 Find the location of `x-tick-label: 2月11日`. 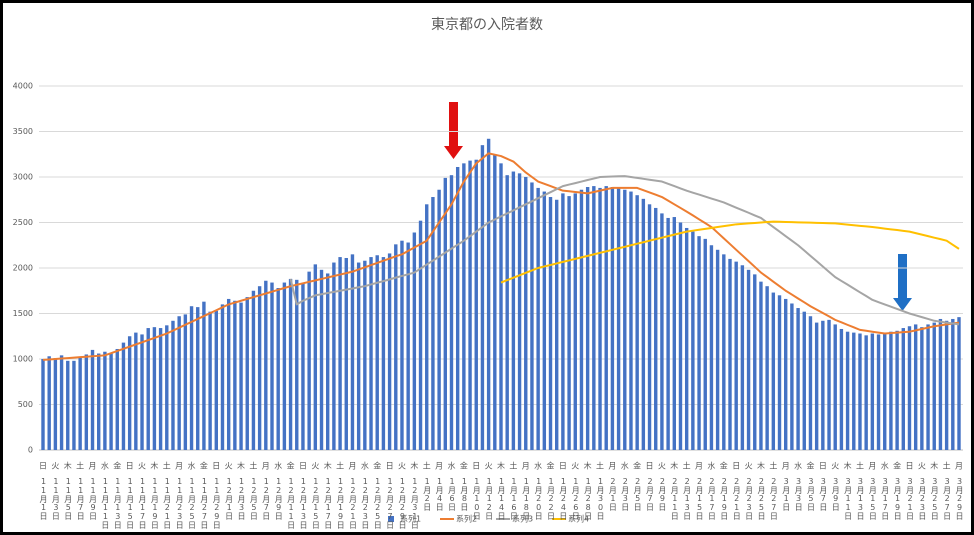

x-tick-label: 2月11日 is located at coordinates (675, 498).